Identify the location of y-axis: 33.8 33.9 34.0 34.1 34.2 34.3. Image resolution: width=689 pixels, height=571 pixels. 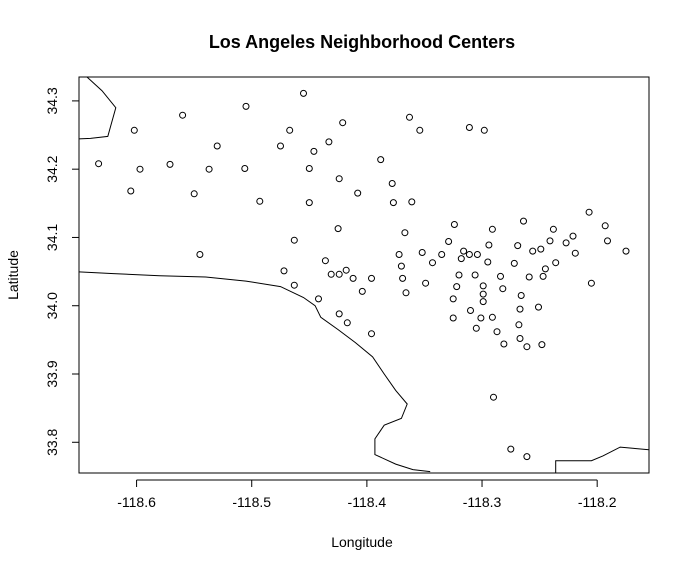
(62, 271).